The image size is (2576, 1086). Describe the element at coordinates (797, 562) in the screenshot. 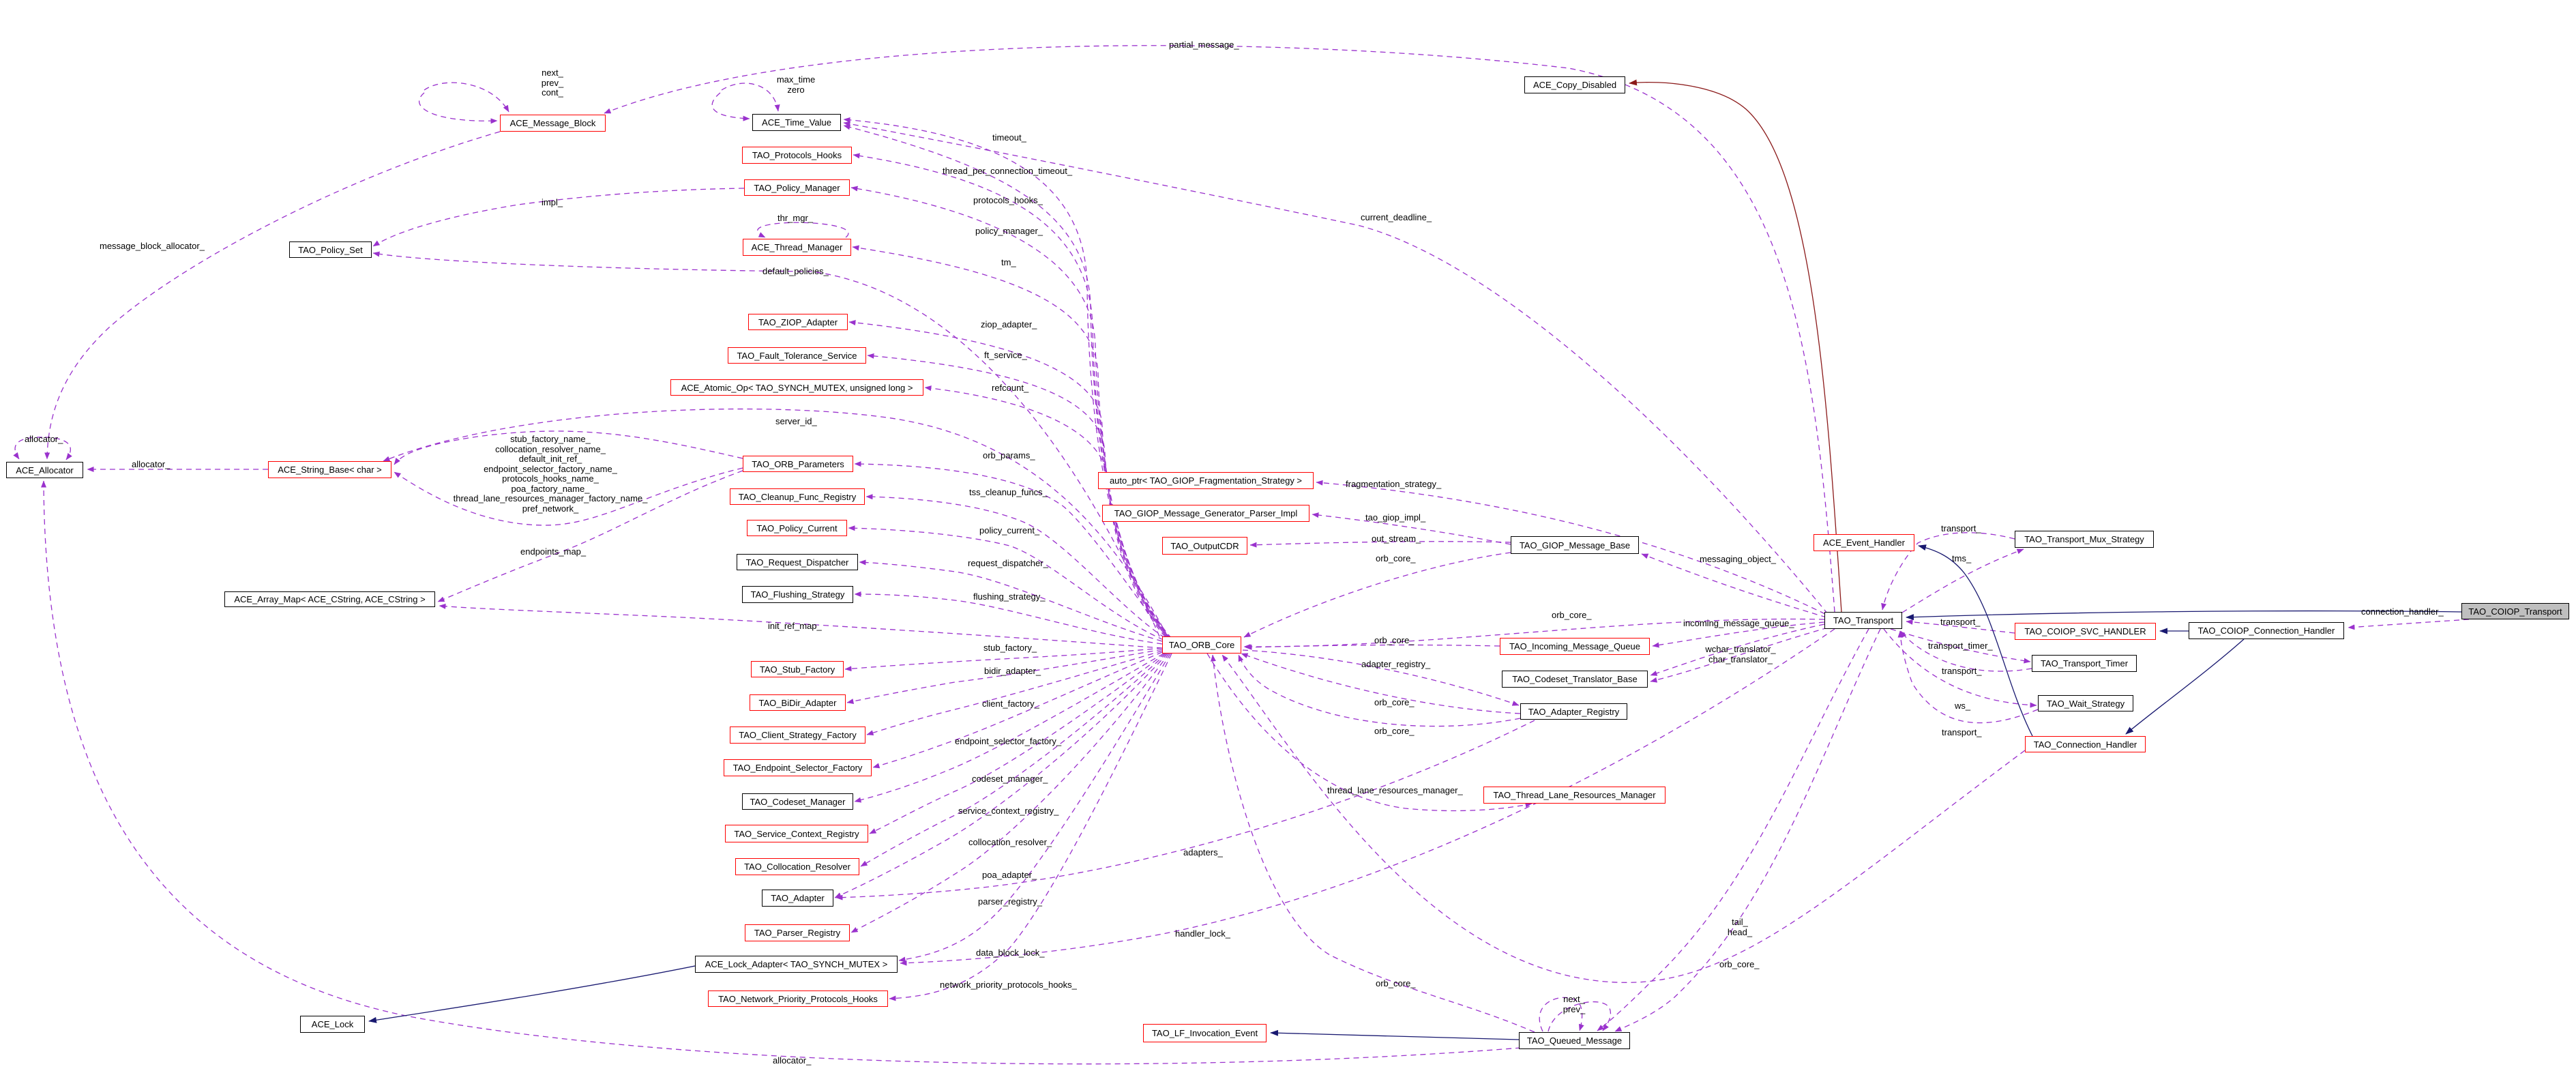

I see `node-tao_request_dispatcher: TAO_Request_Dispatcher` at that location.